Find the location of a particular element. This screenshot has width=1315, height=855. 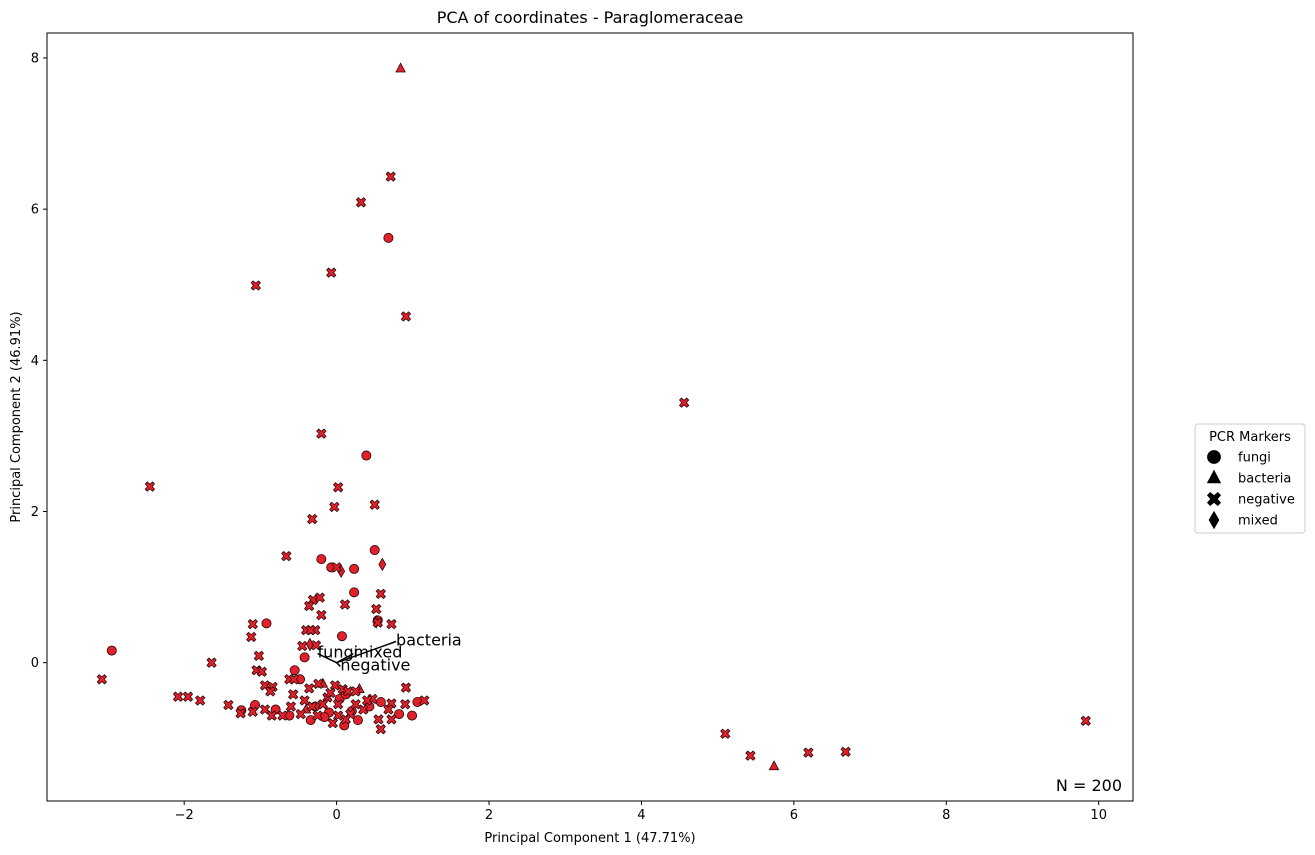

y-axis-label: Principal Component 2 (46.91%) is located at coordinates (16, 416).